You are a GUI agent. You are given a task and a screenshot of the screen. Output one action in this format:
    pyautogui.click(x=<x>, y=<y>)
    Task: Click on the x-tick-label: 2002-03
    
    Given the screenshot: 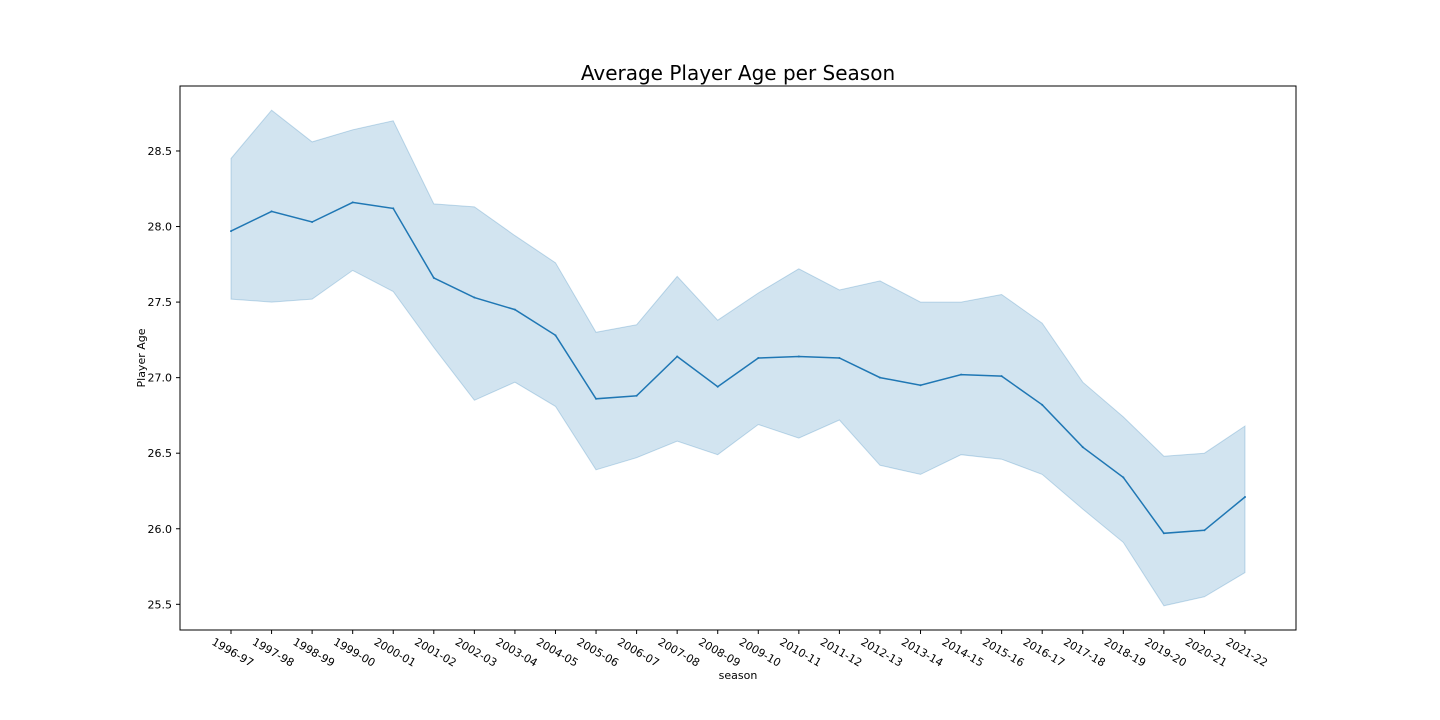 What is the action you would take?
    pyautogui.click(x=476, y=652)
    